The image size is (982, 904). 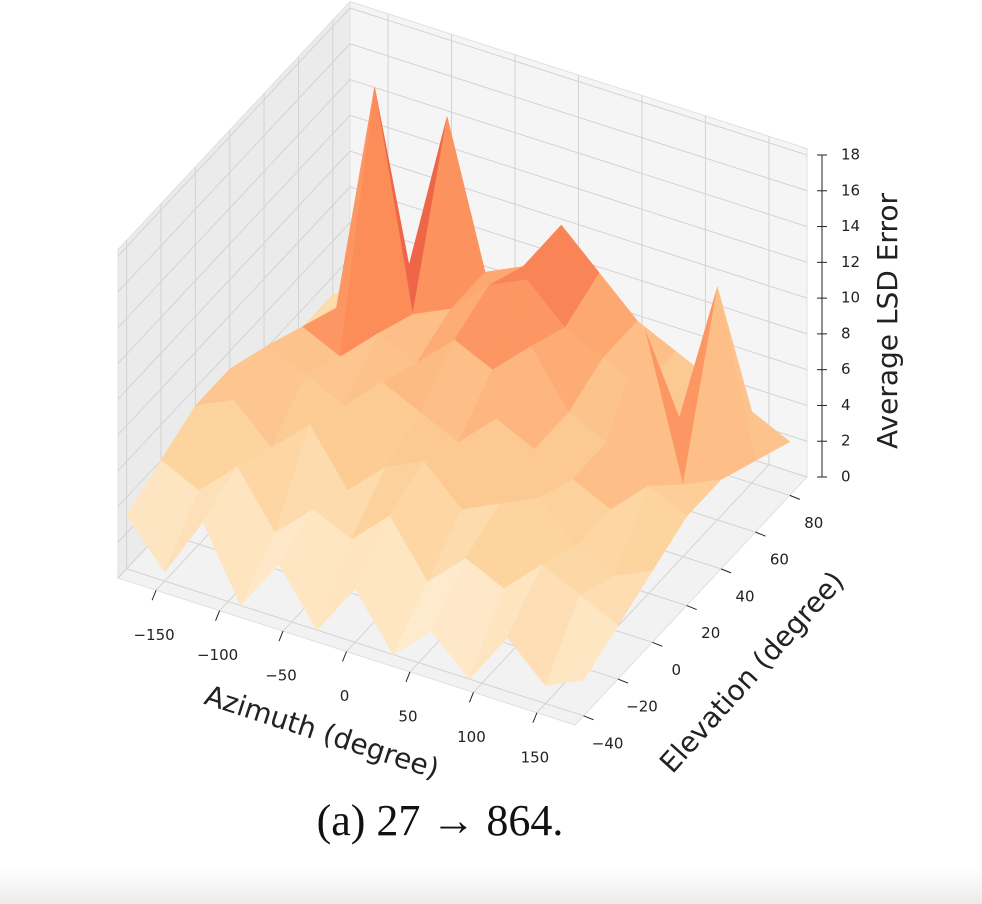 What do you see at coordinates (846, 441) in the screenshot?
I see `z-tick-label: 2` at bounding box center [846, 441].